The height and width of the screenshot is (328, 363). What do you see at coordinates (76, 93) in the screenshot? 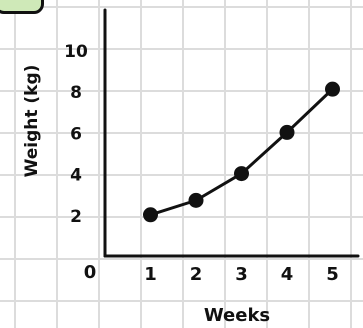
I see `y-tick-label-8: 8` at bounding box center [76, 93].